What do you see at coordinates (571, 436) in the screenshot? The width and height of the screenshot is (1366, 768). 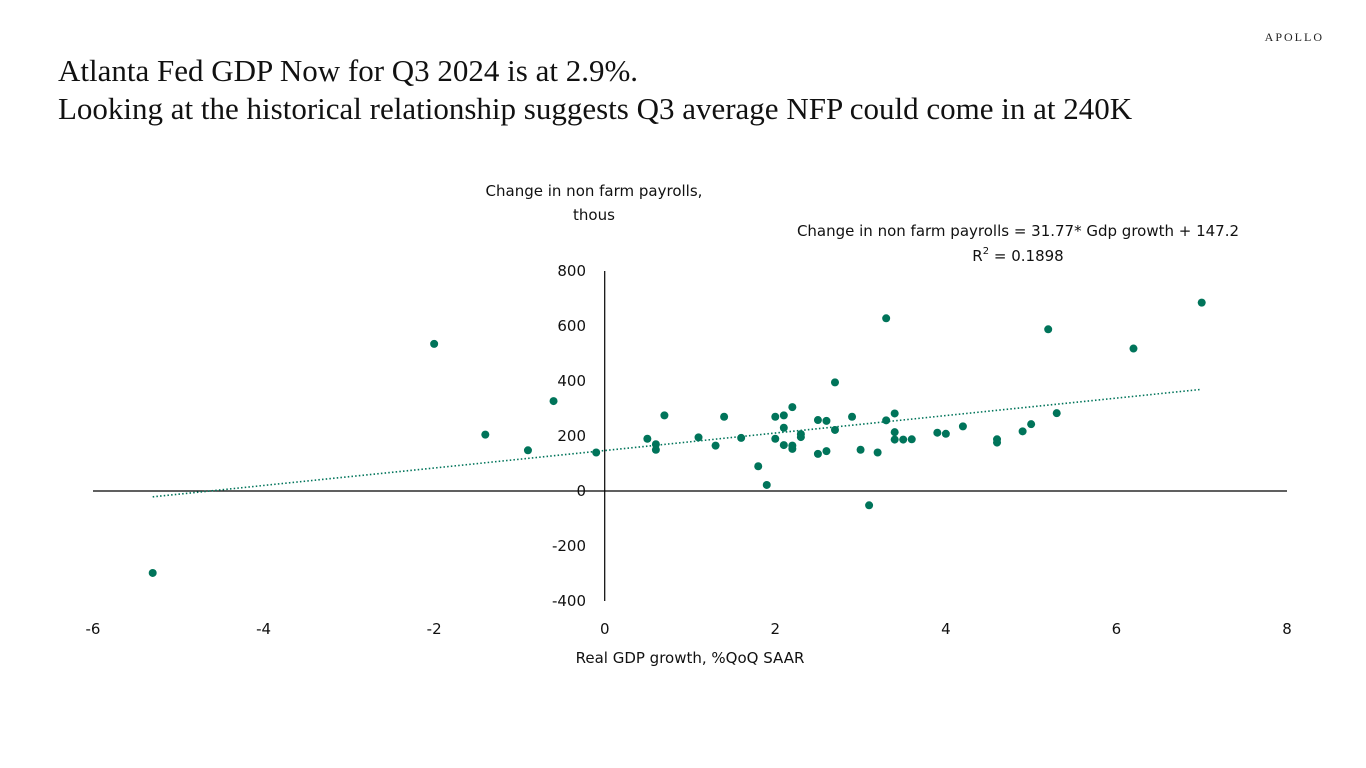 I see `y-tick-label: 200` at bounding box center [571, 436].